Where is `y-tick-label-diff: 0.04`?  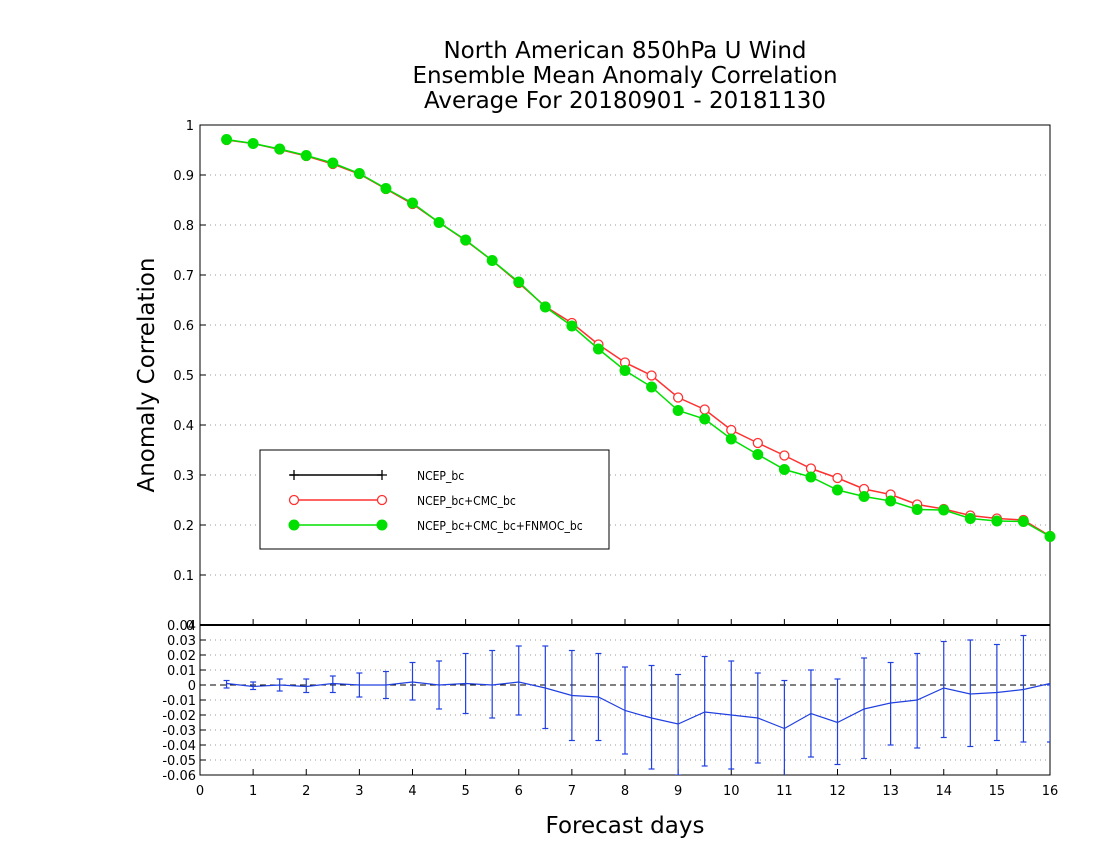
y-tick-label-diff: 0.04 is located at coordinates (181, 626).